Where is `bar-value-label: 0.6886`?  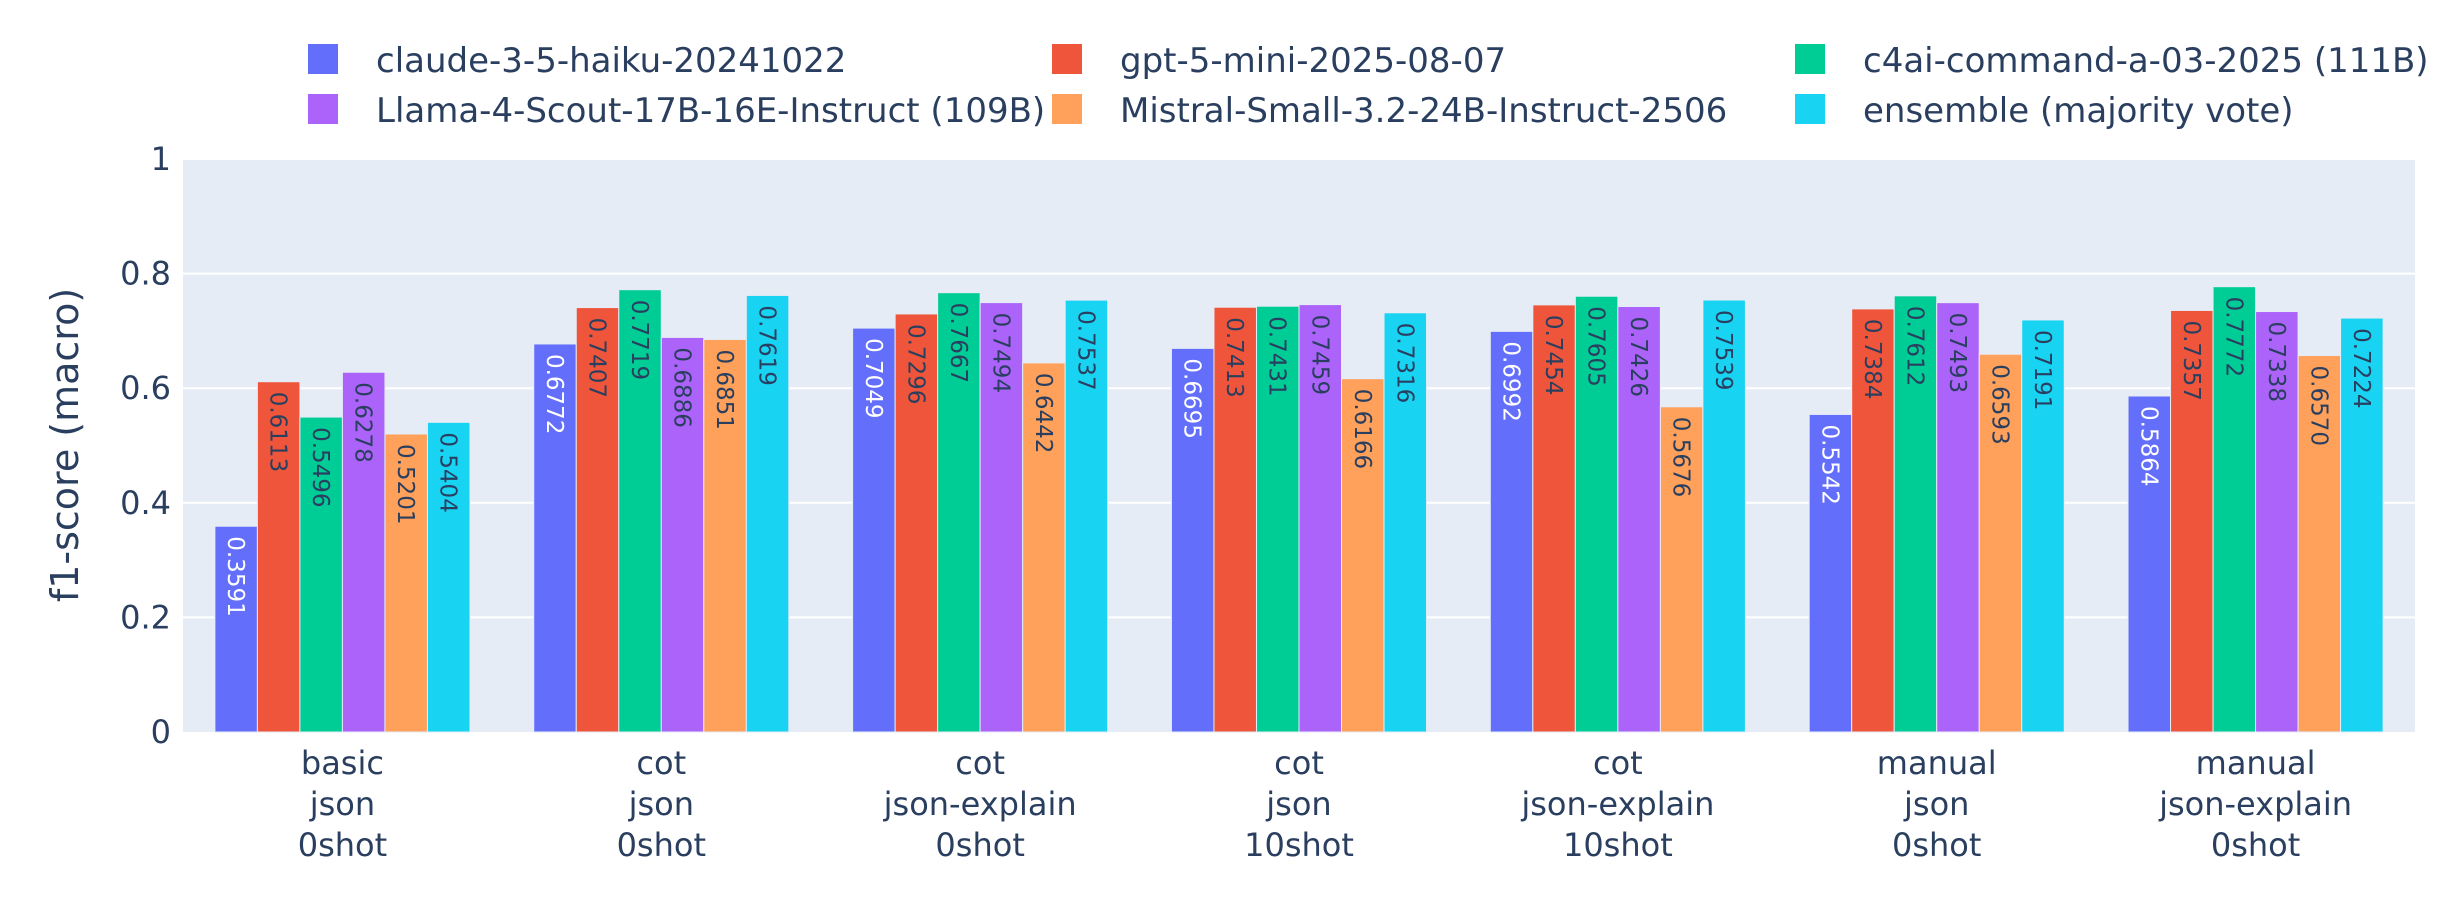 bar-value-label: 0.6886 is located at coordinates (682, 387).